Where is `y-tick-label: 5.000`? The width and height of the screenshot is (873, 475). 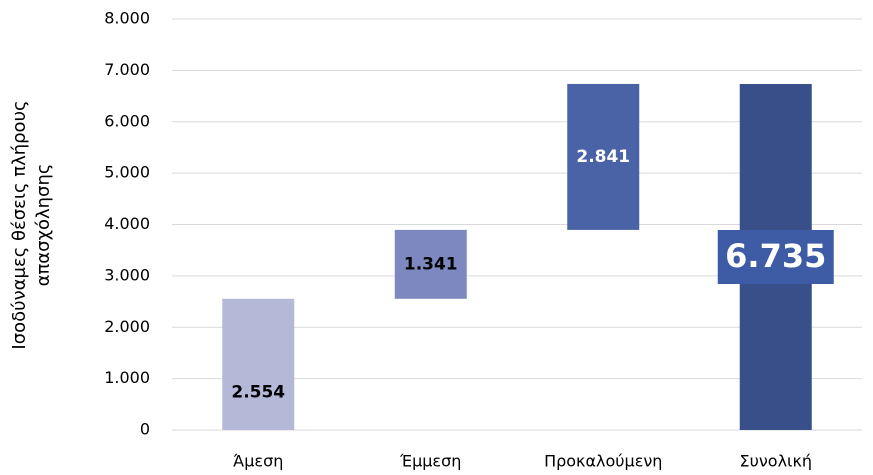
y-tick-label: 5.000 is located at coordinates (127, 172).